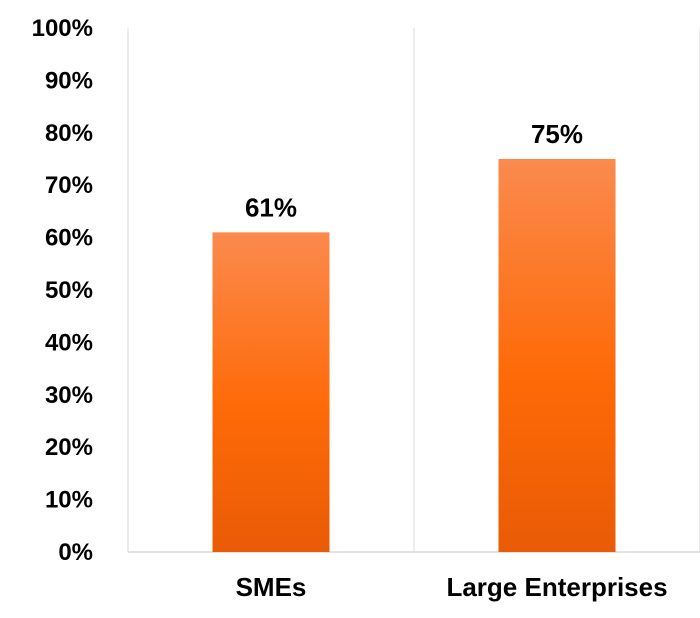 This screenshot has height=618, width=700. I want to click on y-tick-label: 30%, so click(69, 395).